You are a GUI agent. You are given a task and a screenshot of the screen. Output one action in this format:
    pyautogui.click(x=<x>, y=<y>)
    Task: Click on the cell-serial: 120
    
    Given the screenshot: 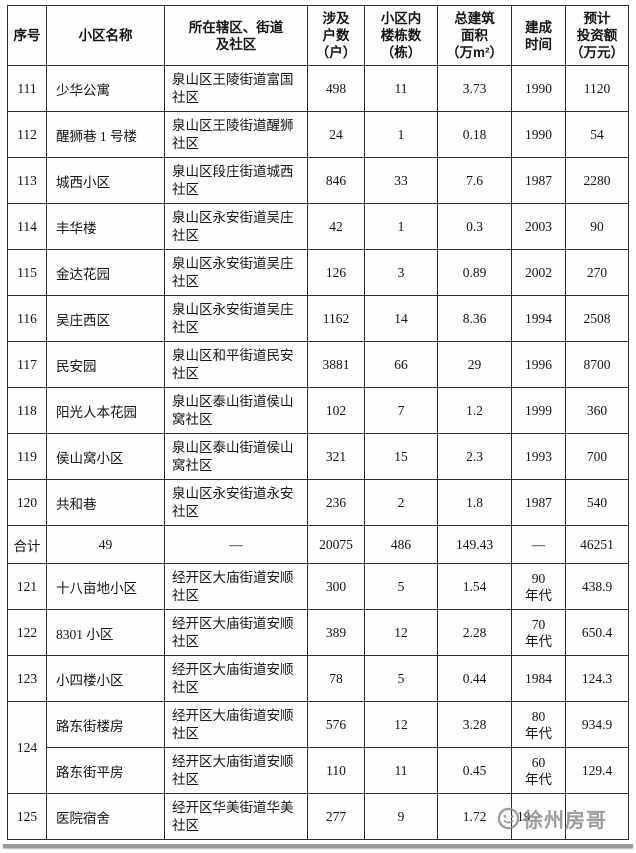 What is the action you would take?
    pyautogui.click(x=27, y=502)
    